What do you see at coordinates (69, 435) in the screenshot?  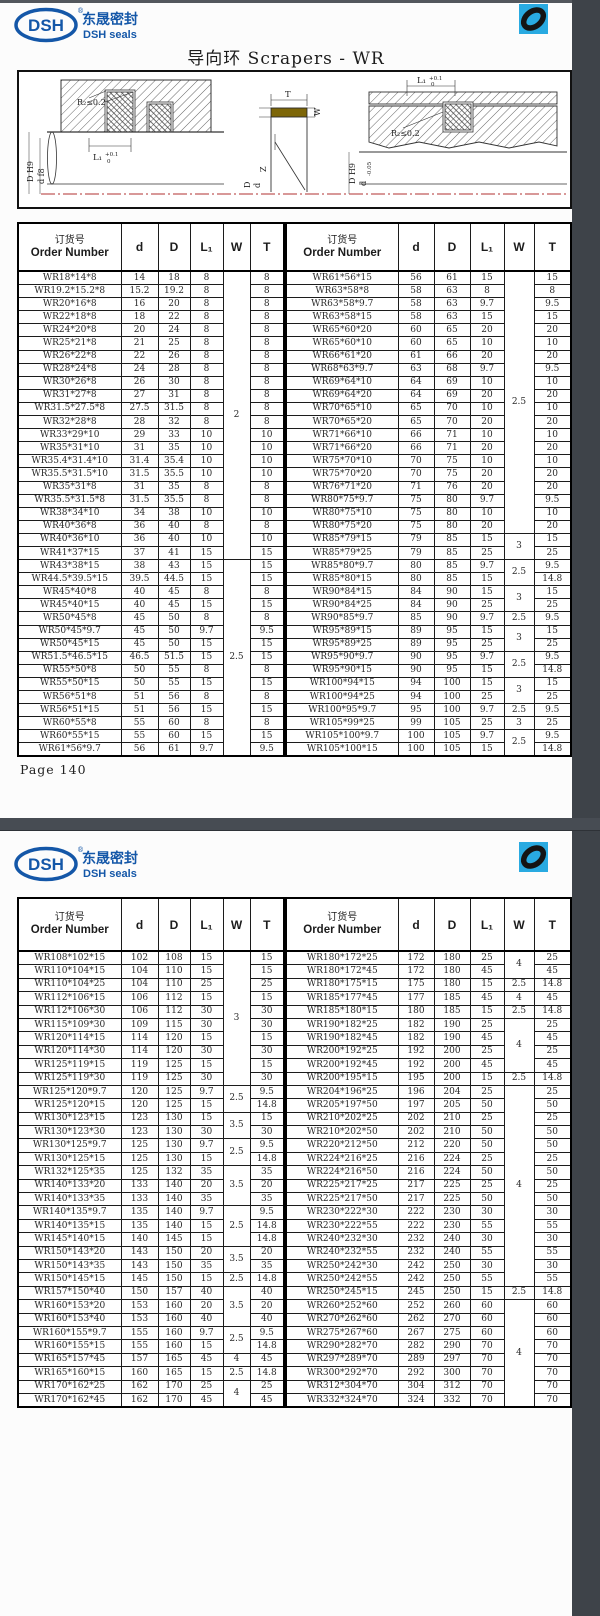 I see `order-cell: WR33*29*10` at bounding box center [69, 435].